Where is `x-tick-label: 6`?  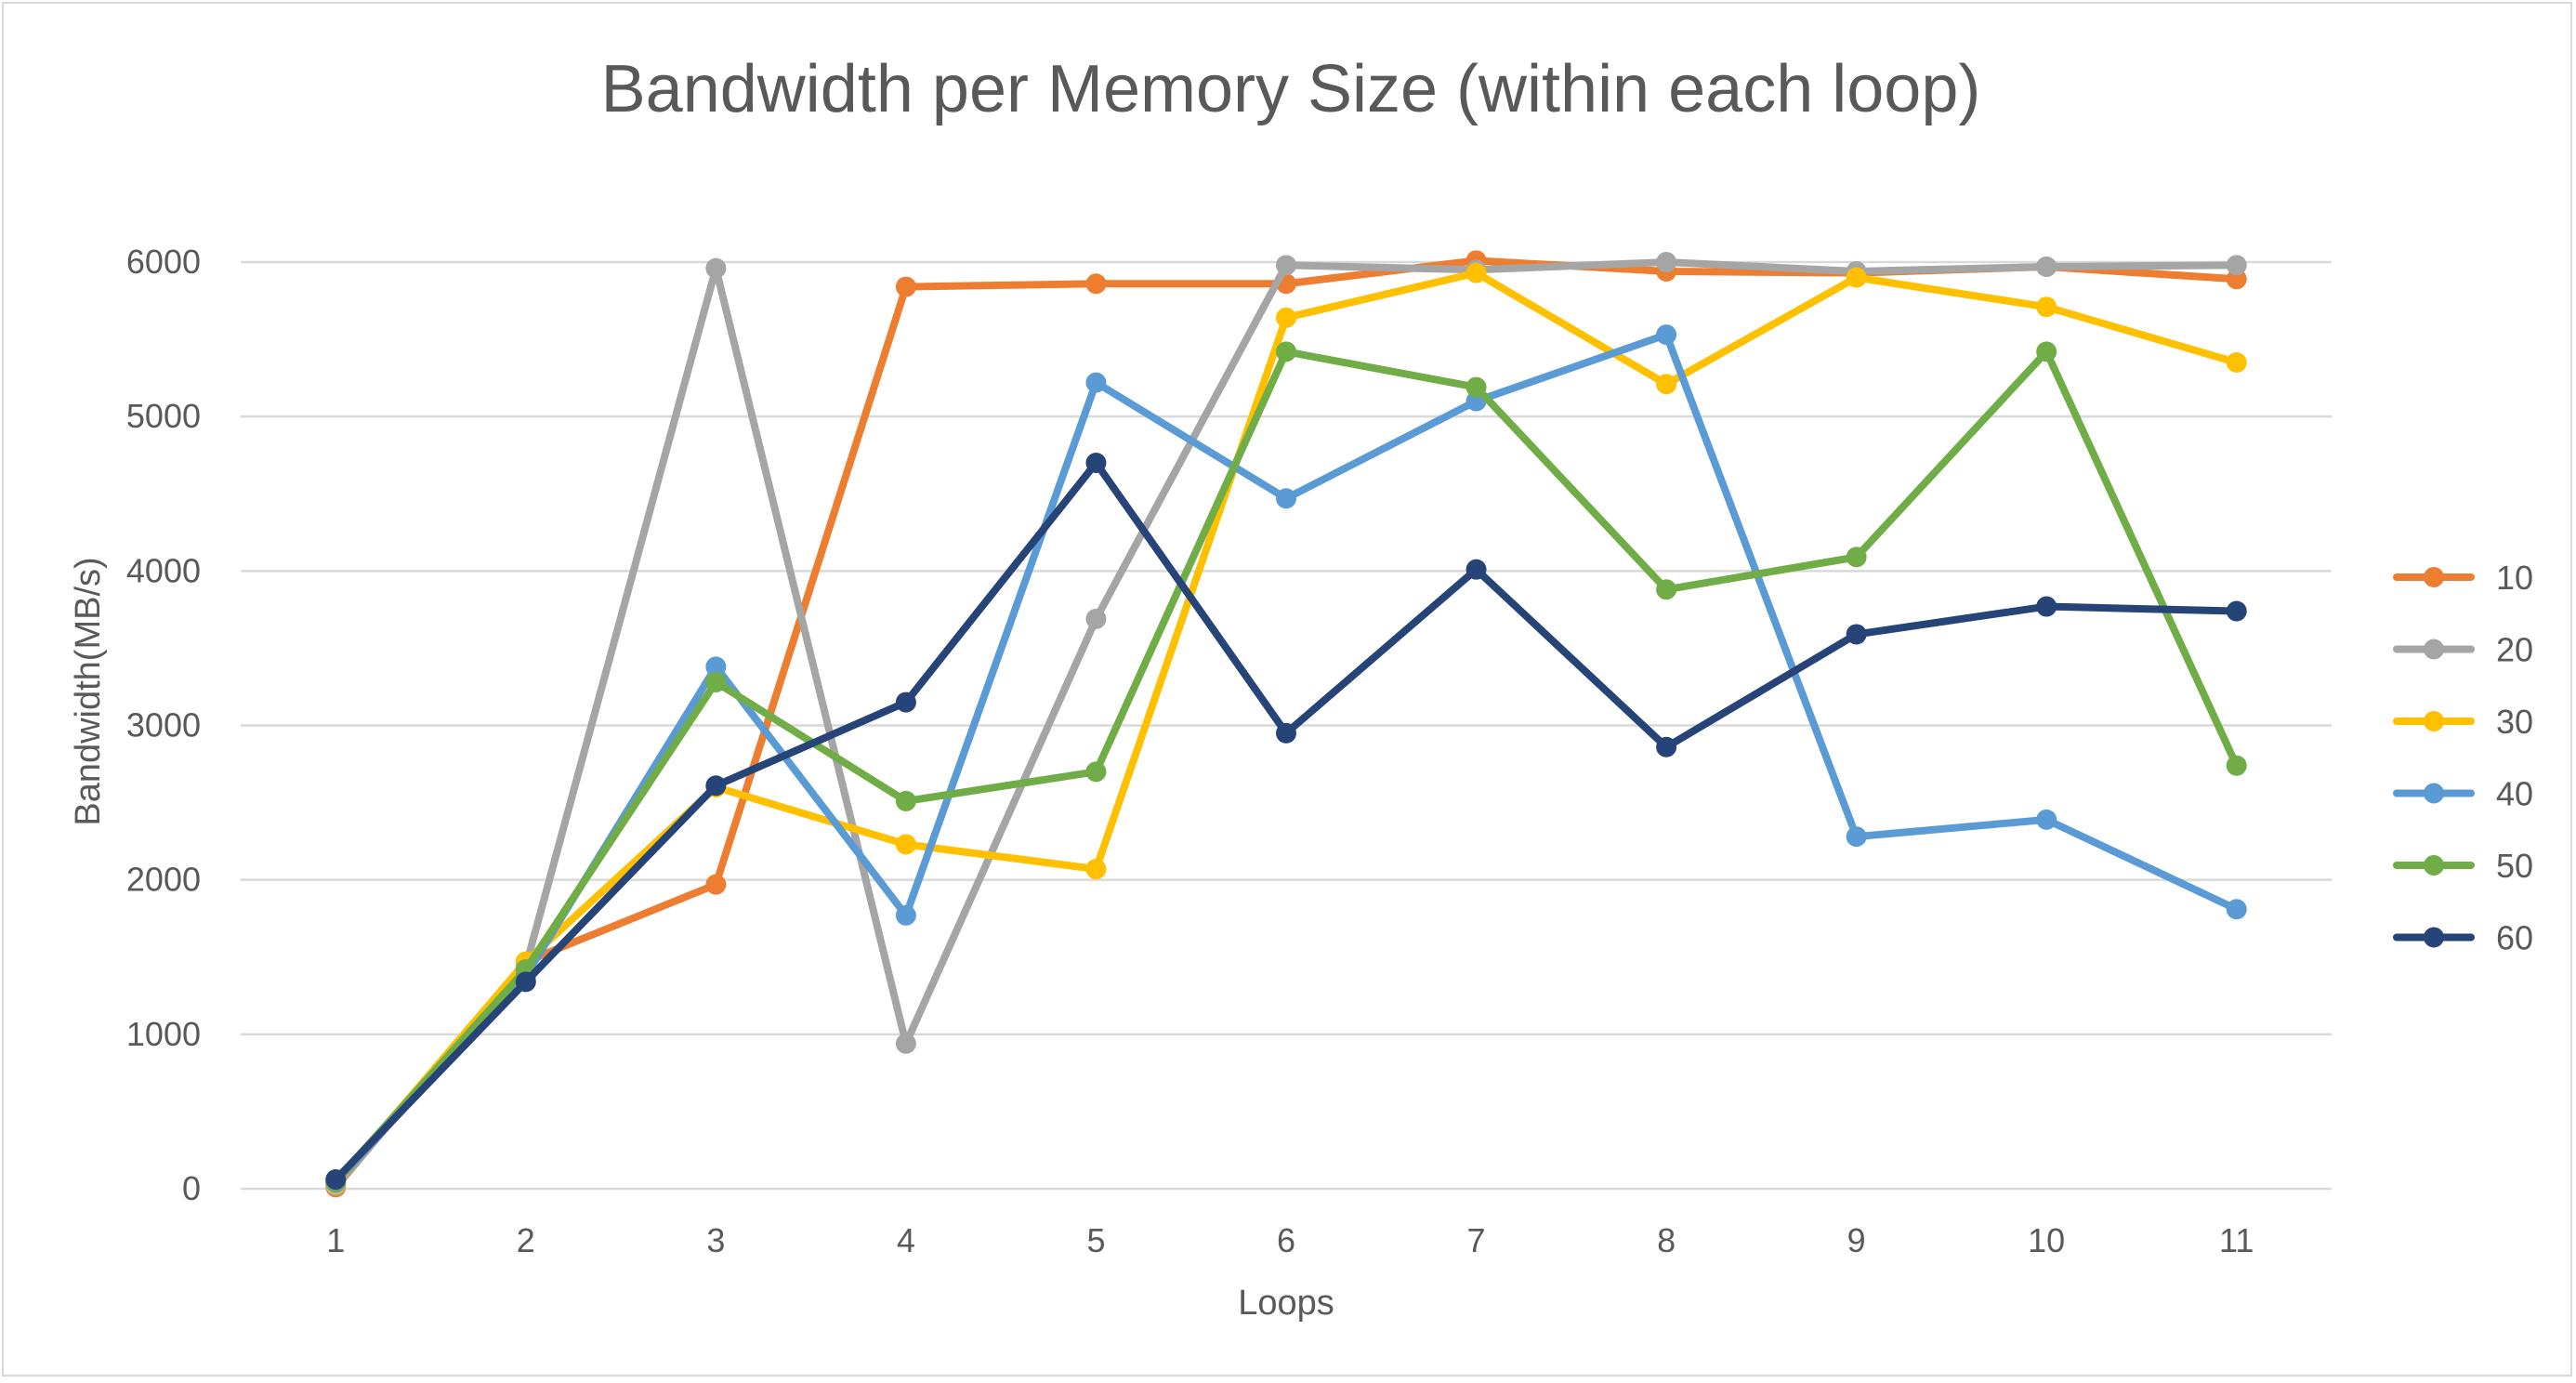
x-tick-label: 6 is located at coordinates (1286, 1240).